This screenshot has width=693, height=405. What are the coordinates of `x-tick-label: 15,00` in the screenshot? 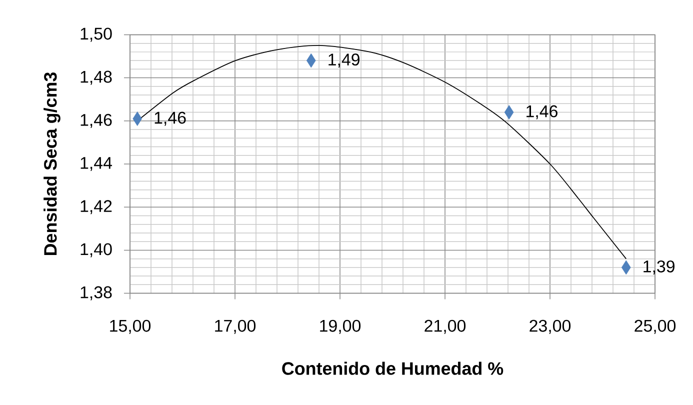 It's located at (130, 327).